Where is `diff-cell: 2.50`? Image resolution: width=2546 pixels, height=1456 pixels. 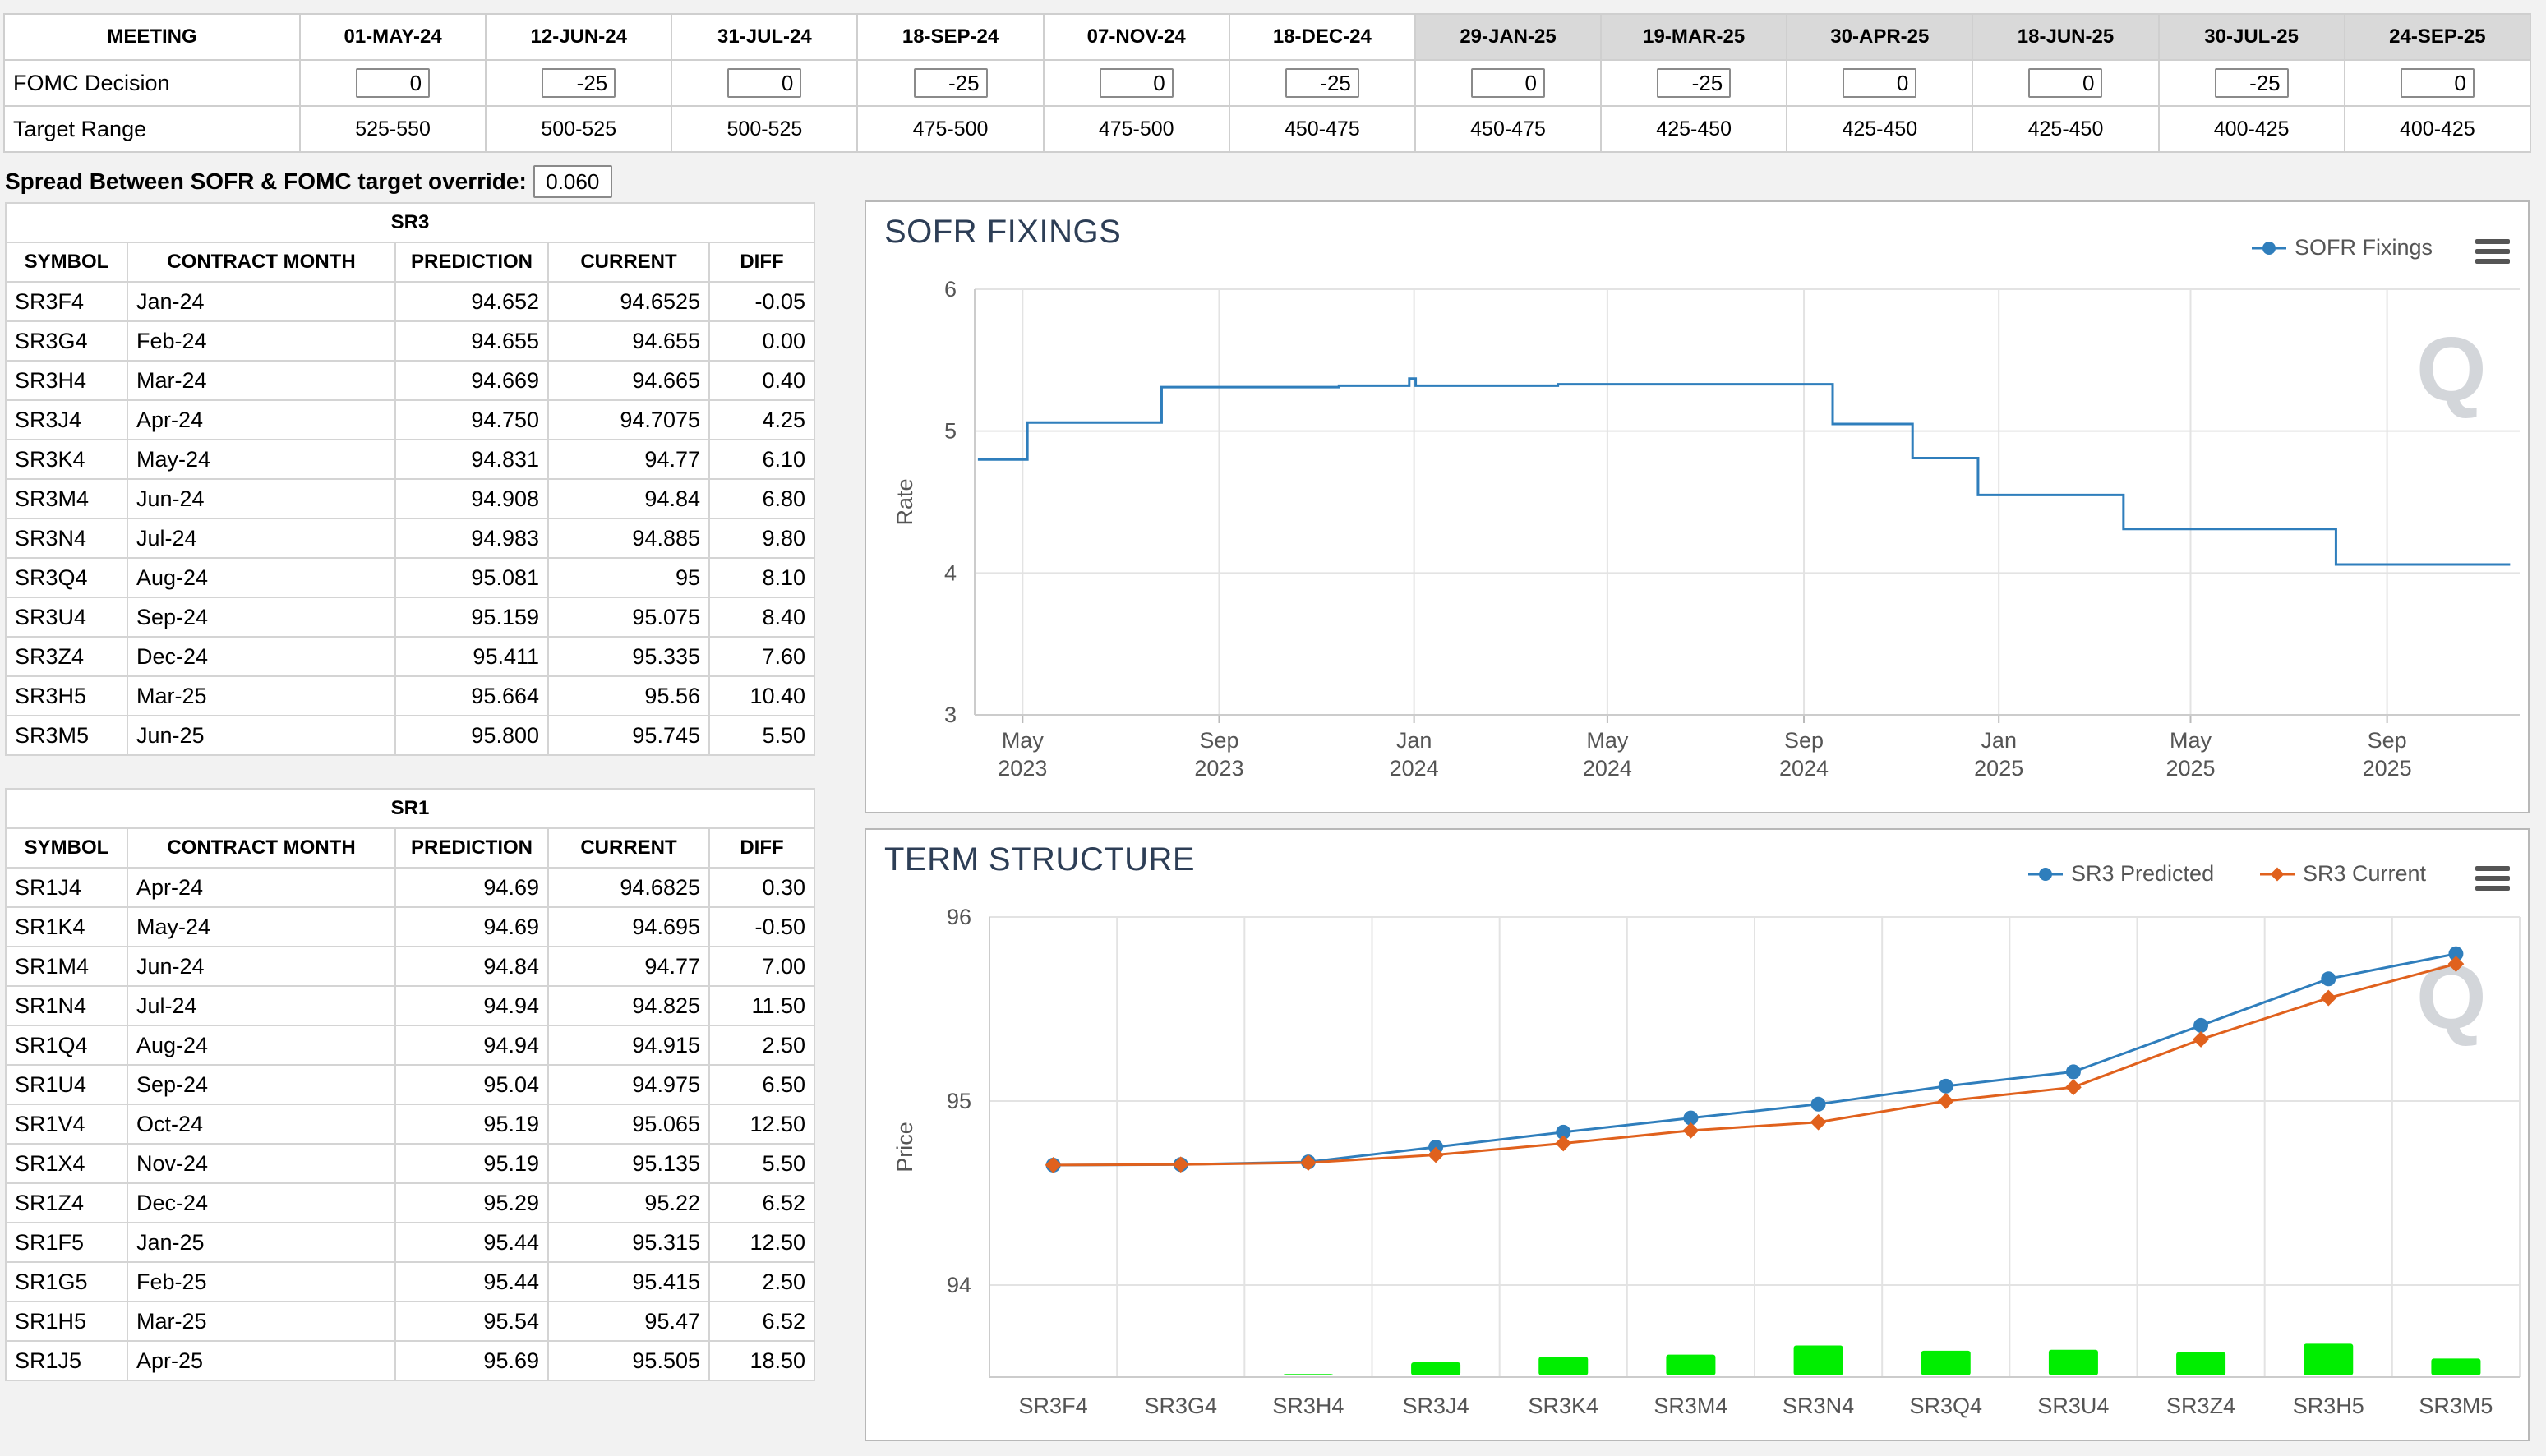 diff-cell: 2.50 is located at coordinates (762, 1281).